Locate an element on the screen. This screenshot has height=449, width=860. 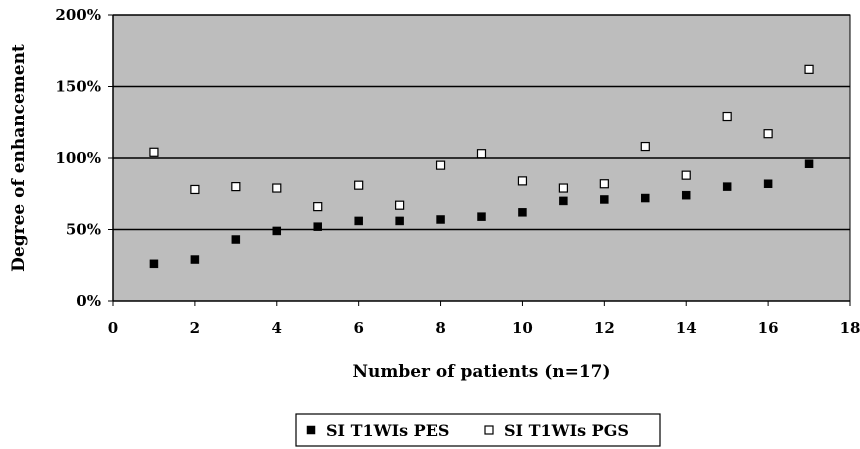
y-axis-title: Degree of enhancement is located at coordinates (19, 158).